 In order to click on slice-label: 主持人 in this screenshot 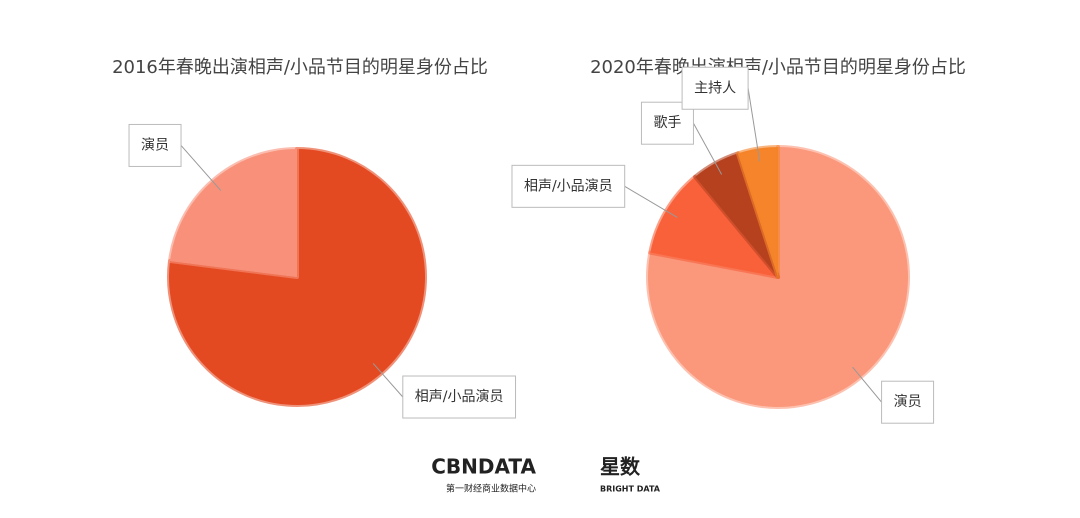, I will do `click(715, 88)`.